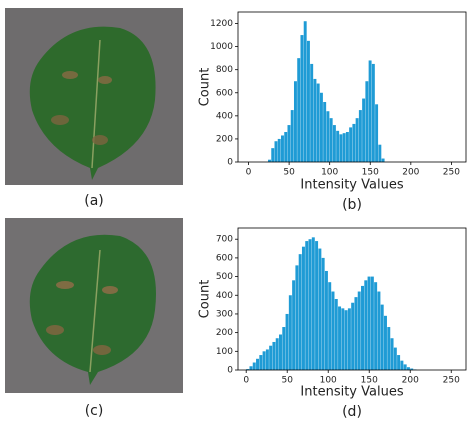 The height and width of the screenshot is (427, 474). What do you see at coordinates (224, 352) in the screenshot?
I see `y-tick-label: 100` at bounding box center [224, 352].